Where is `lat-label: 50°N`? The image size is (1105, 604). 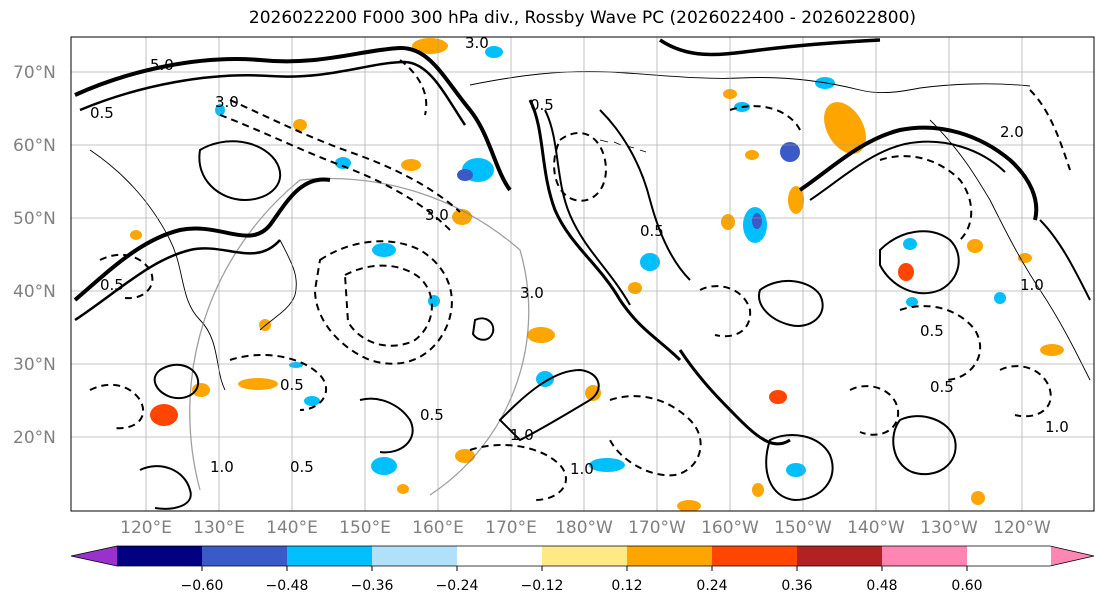 lat-label: 50°N is located at coordinates (34, 219).